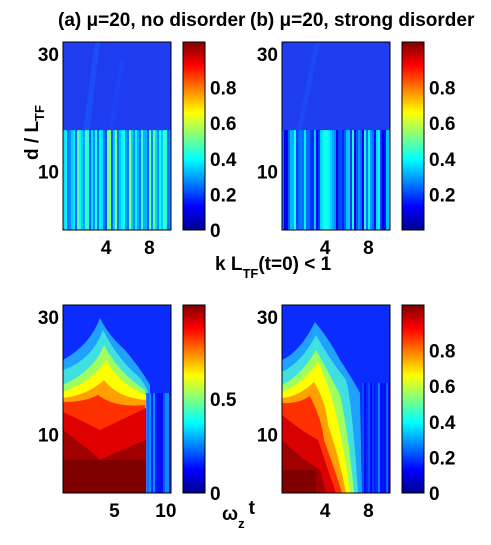  Describe the element at coordinates (215, 494) in the screenshot. I see `colorbar-tick-panel-2-1: 0` at that location.